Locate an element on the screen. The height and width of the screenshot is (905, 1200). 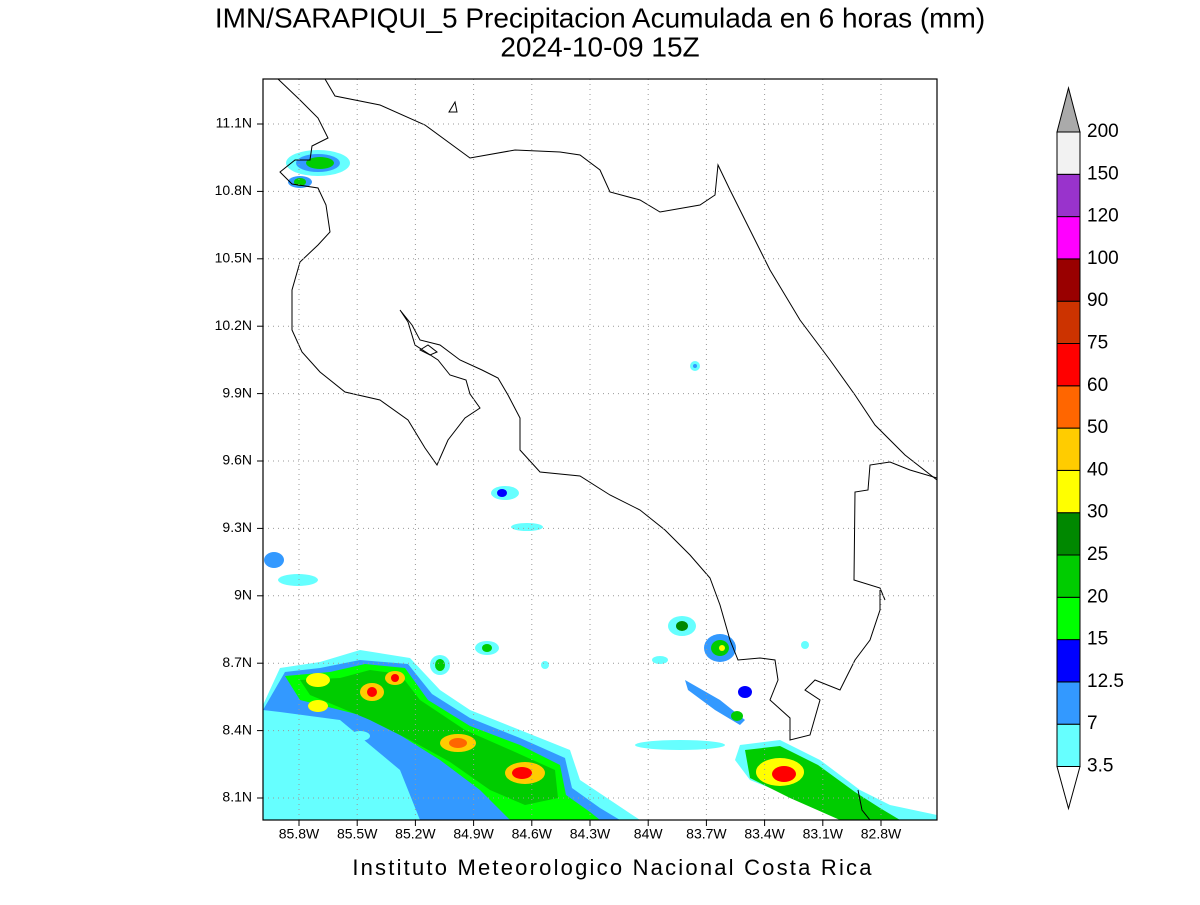
colorbar-label: 15 is located at coordinates (1097, 639).